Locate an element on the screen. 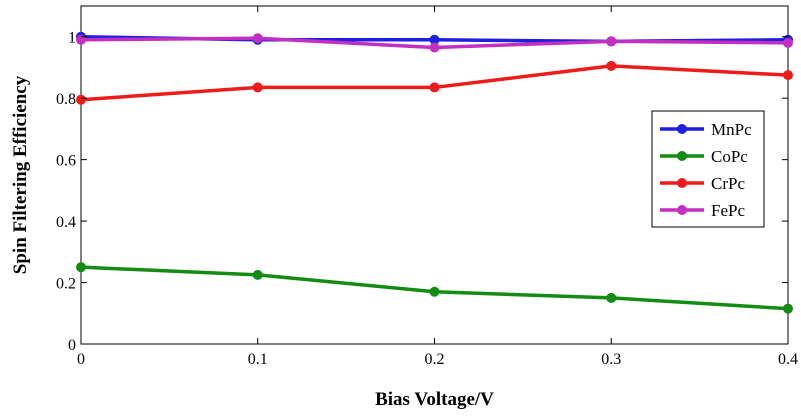 This screenshot has height=418, width=801. y-tick-label: 0.8 is located at coordinates (66, 99).